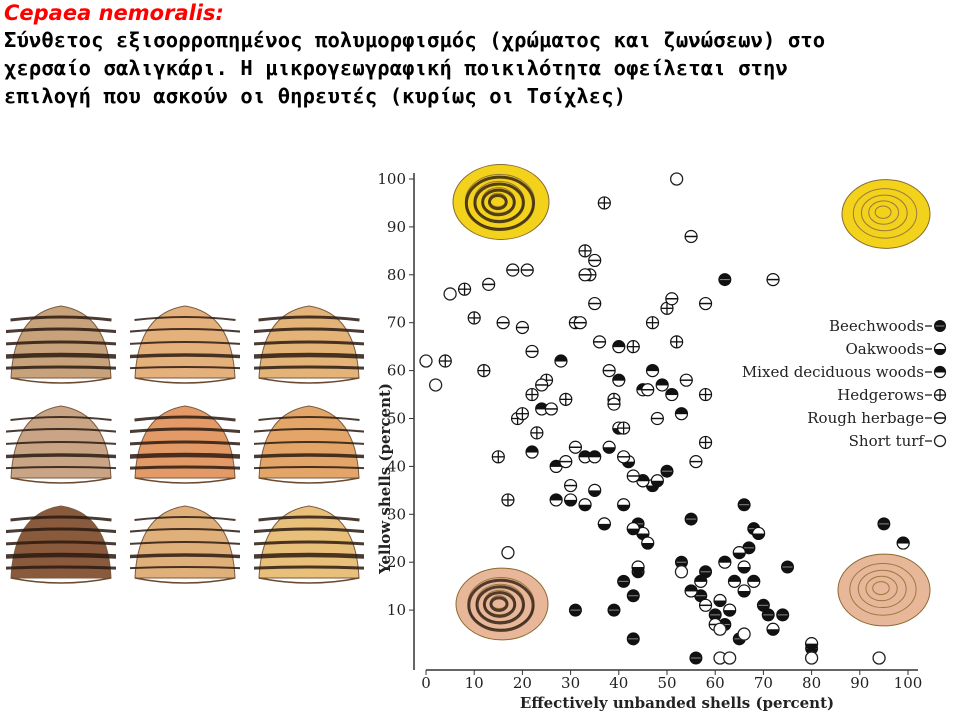  I want to click on y-tick-label: 80, so click(396, 275).